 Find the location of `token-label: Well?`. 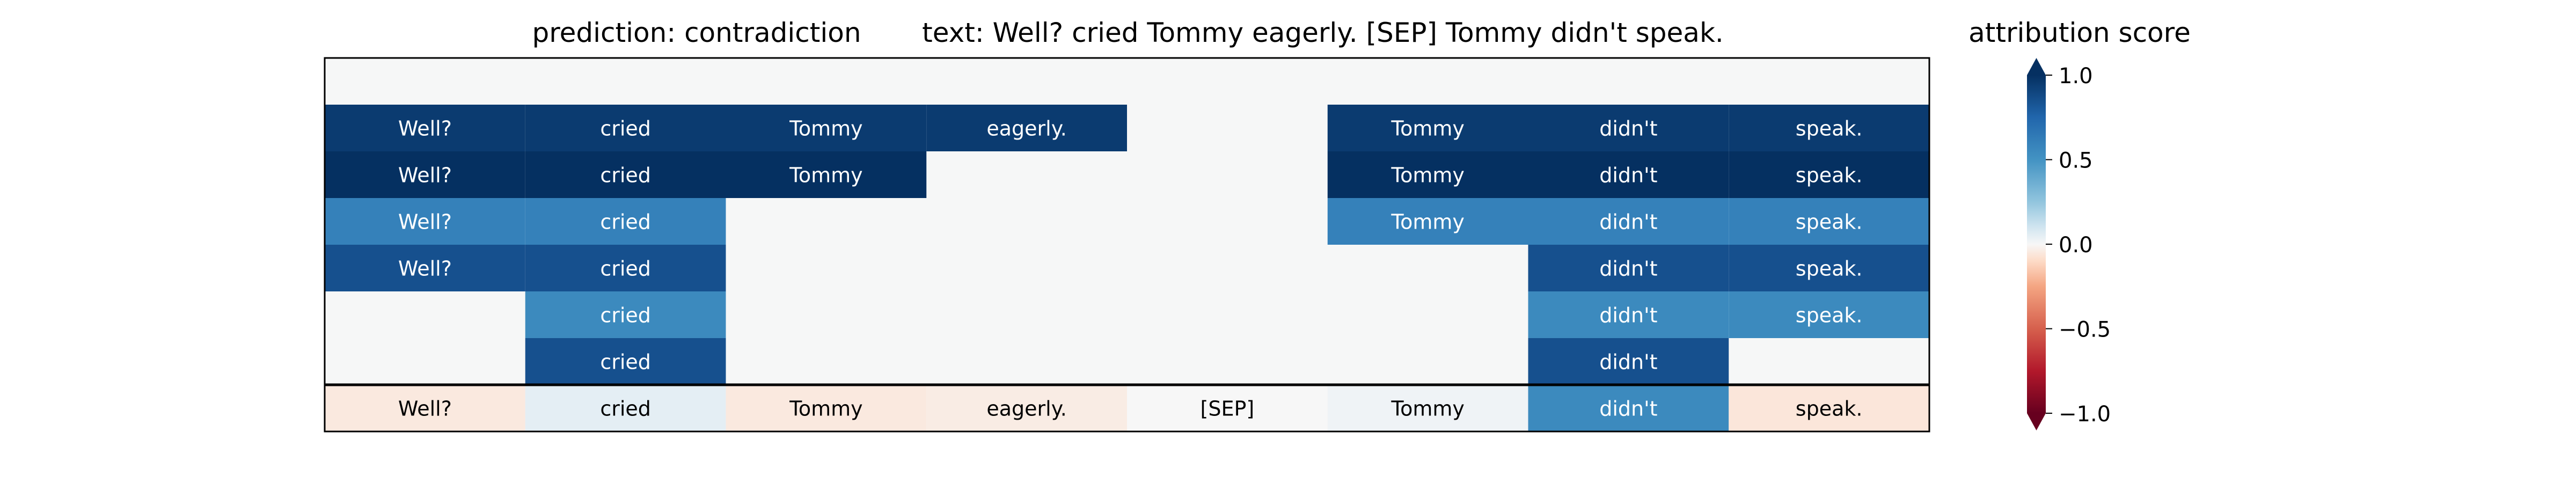

token-label: Well? is located at coordinates (425, 409).